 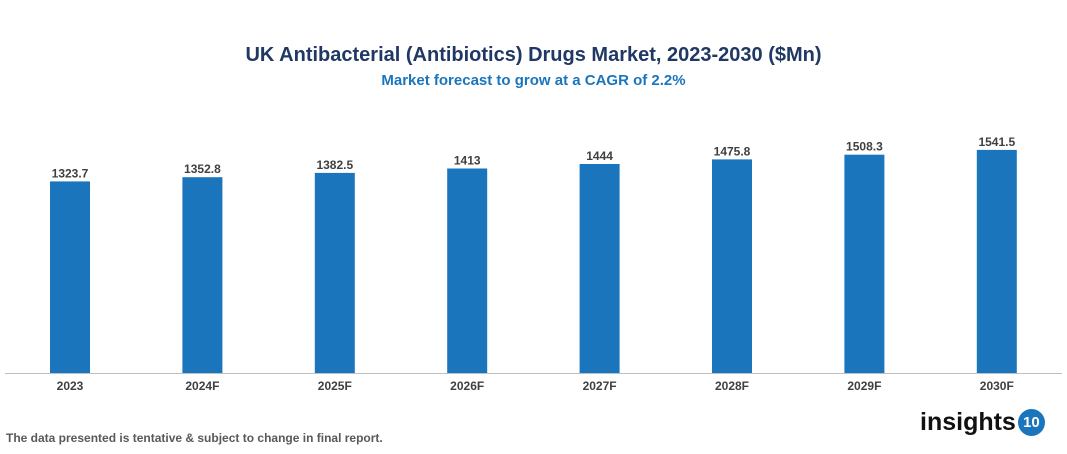 I want to click on bar-2030F, so click(x=996, y=261).